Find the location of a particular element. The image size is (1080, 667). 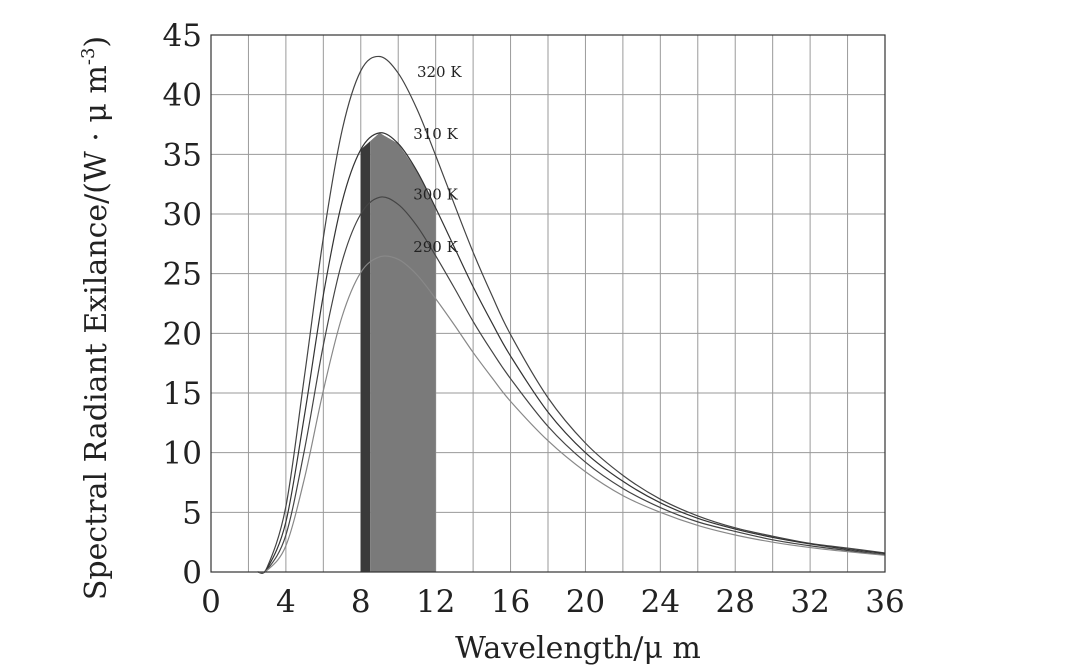

curve-labels: 320 K 310 K 300 K 290 K is located at coordinates (437, 159).